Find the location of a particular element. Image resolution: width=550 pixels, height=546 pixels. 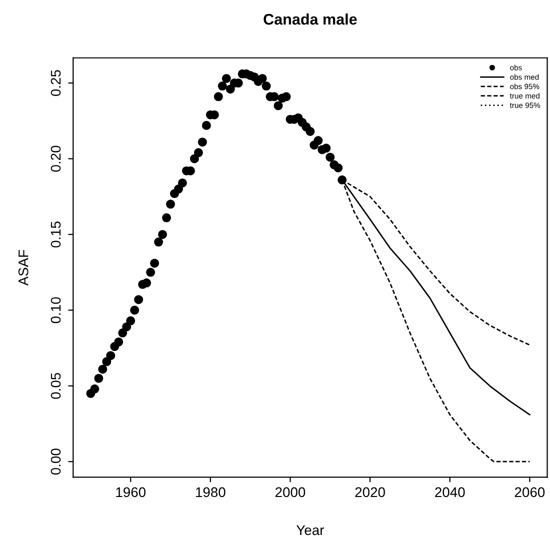

y-tick-label: 0.05 is located at coordinates (55, 385).